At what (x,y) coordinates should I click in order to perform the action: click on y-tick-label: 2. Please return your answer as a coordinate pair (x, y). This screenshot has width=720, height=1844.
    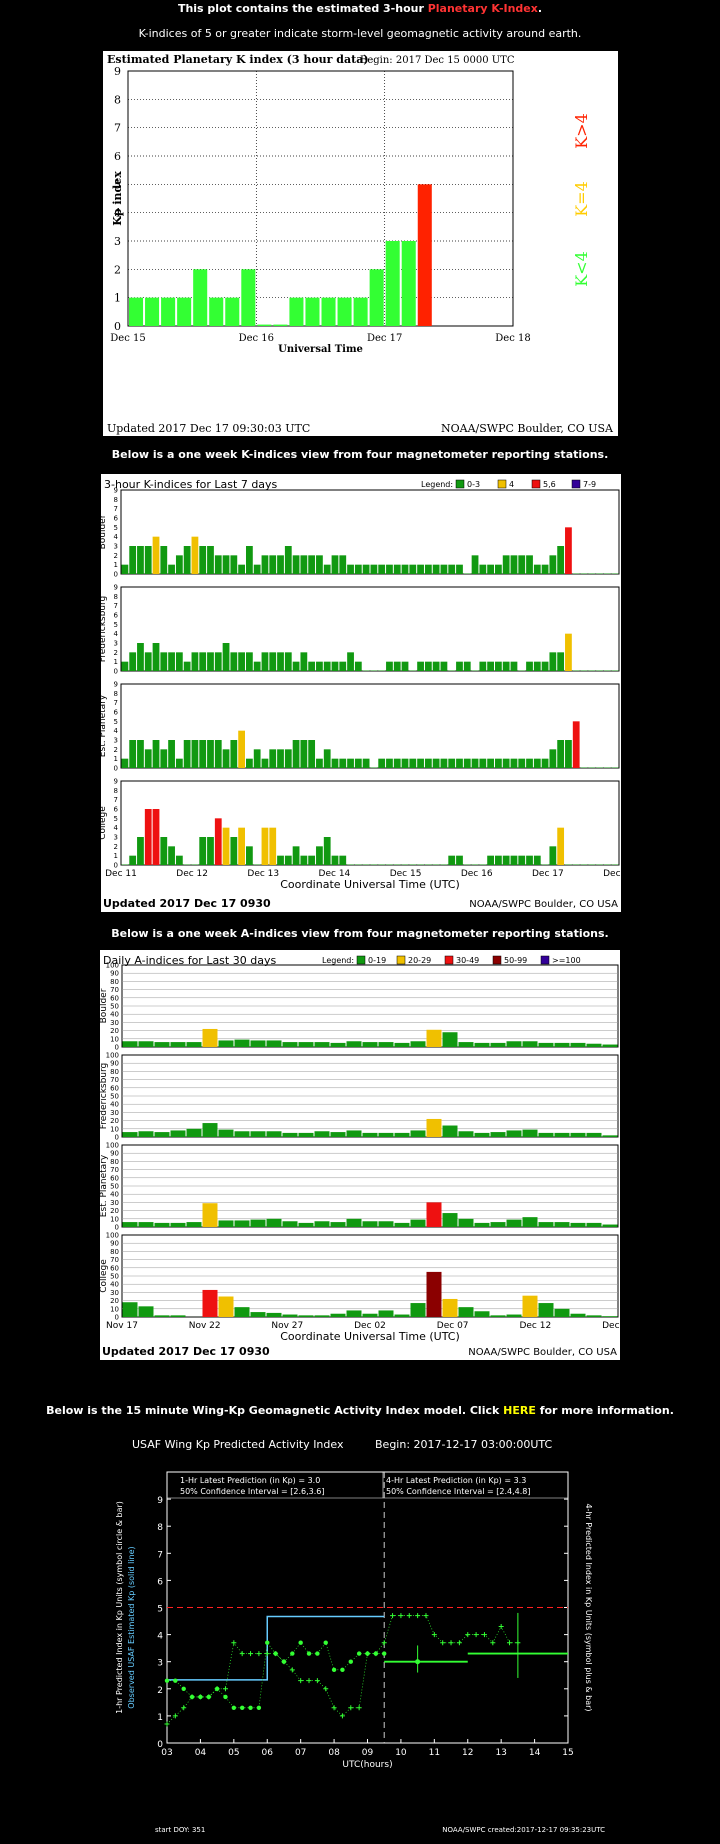
    Looking at the image, I should click on (116, 847).